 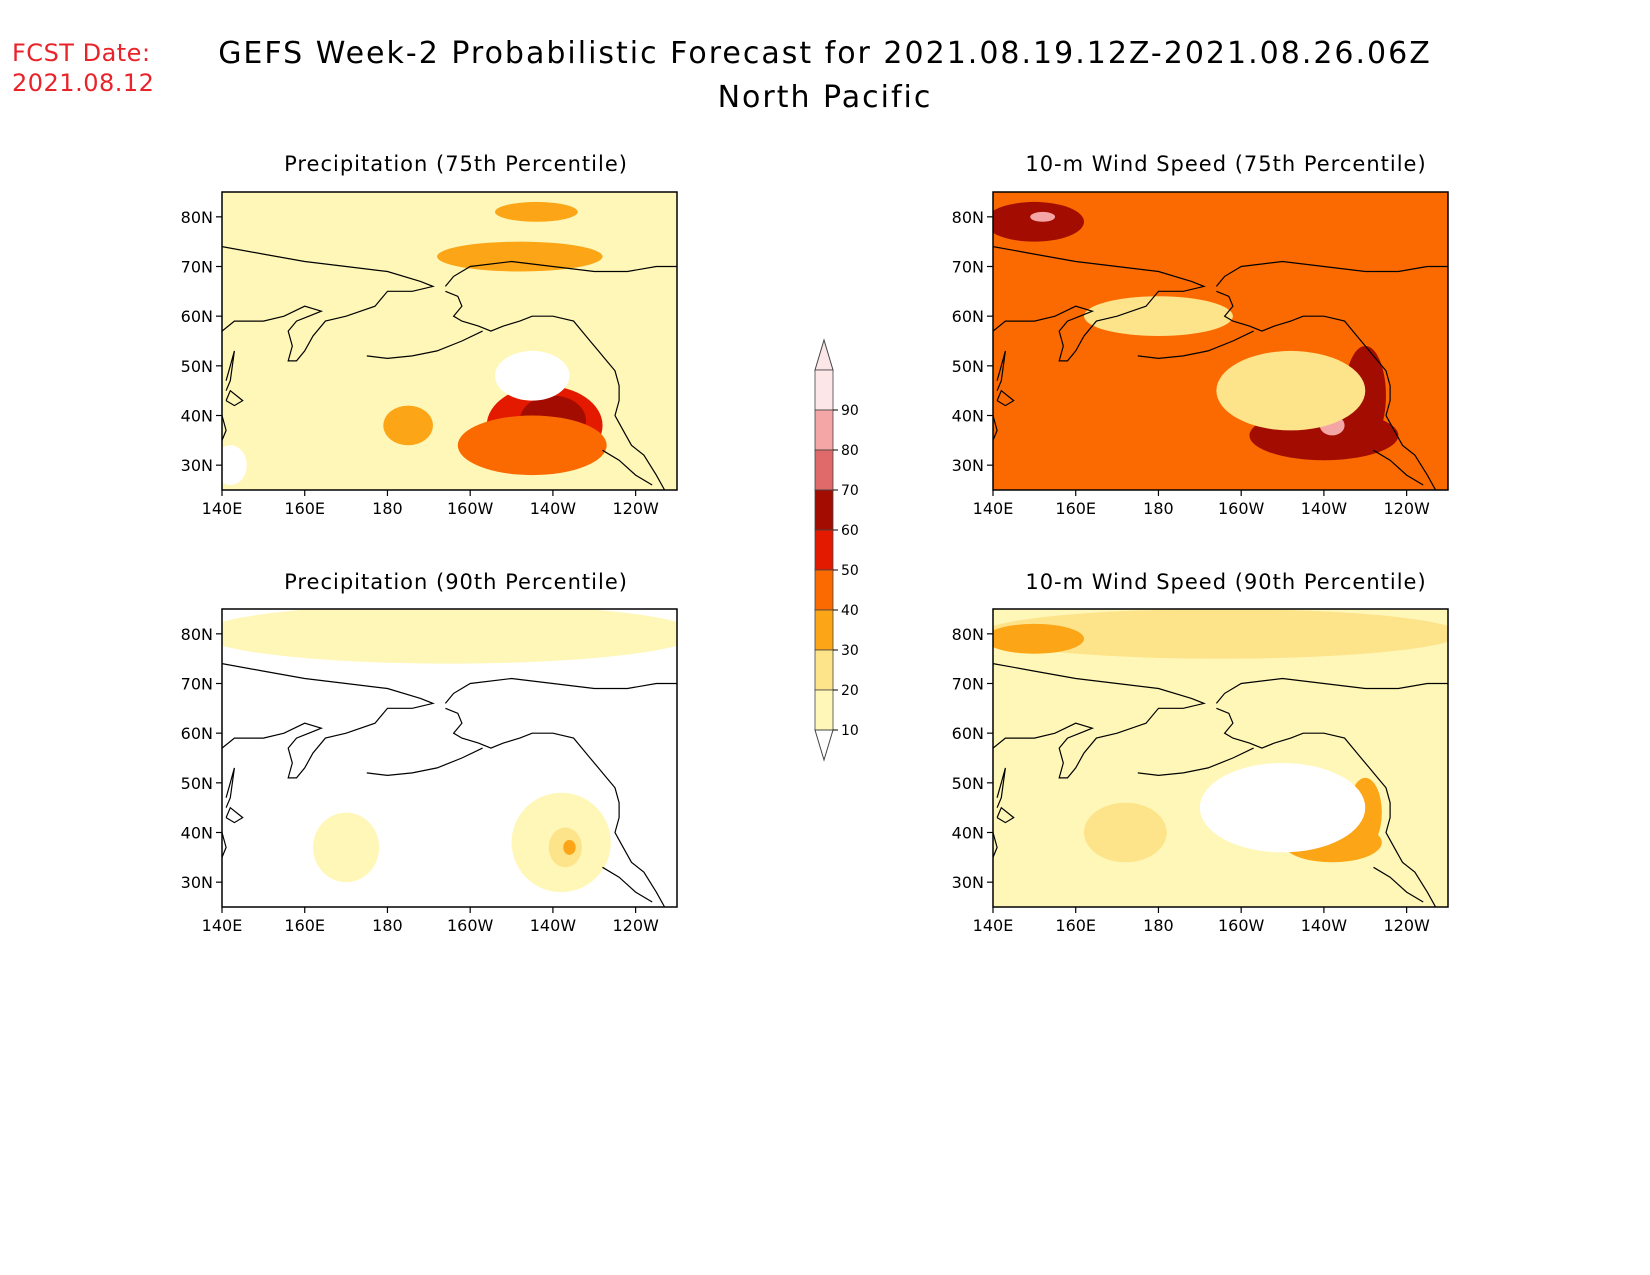 What do you see at coordinates (387, 925) in the screenshot?
I see `x-tick-label: 180` at bounding box center [387, 925].